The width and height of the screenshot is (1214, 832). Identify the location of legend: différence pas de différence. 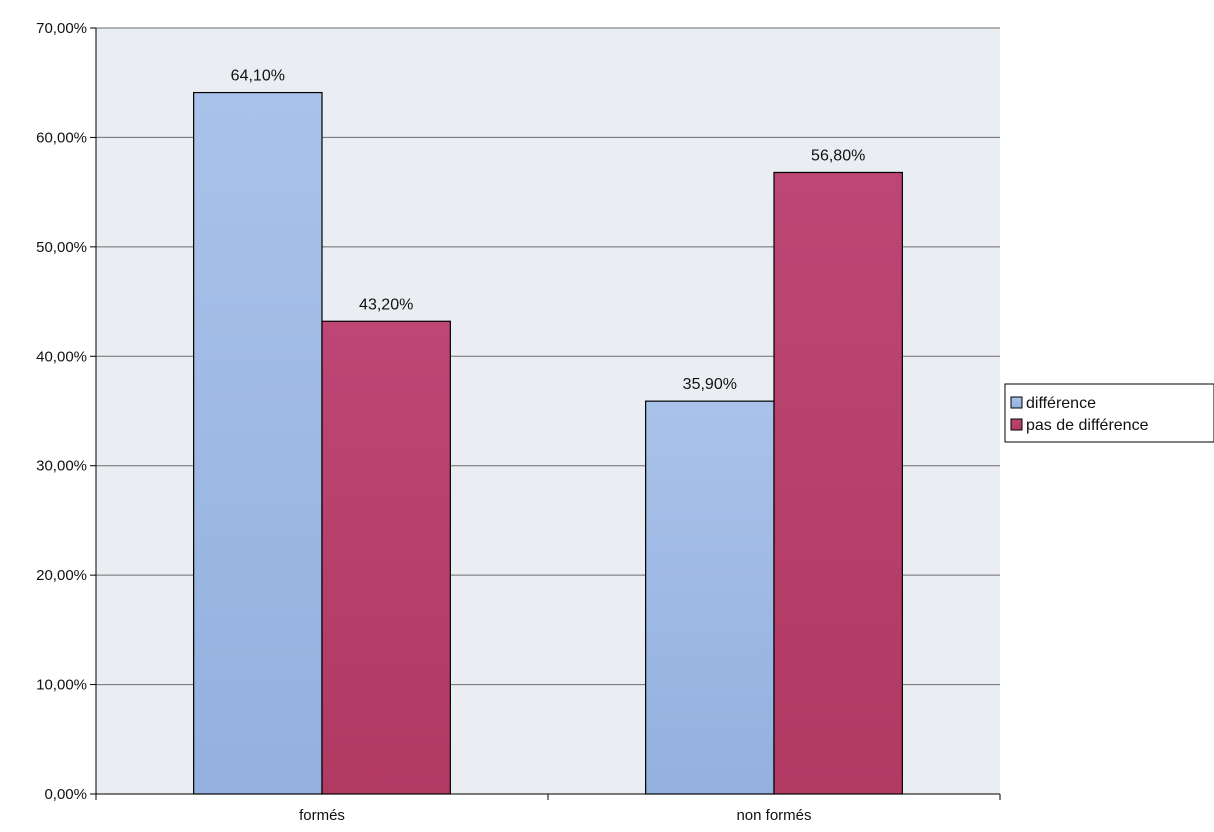
(1109, 413).